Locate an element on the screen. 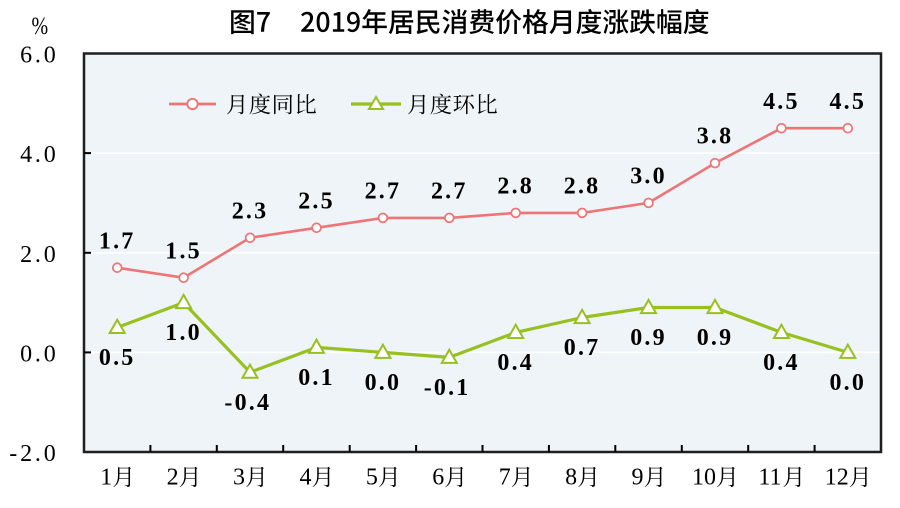 This screenshot has width=900, height=508. svg-text: 2.0 is located at coordinates (39, 255).